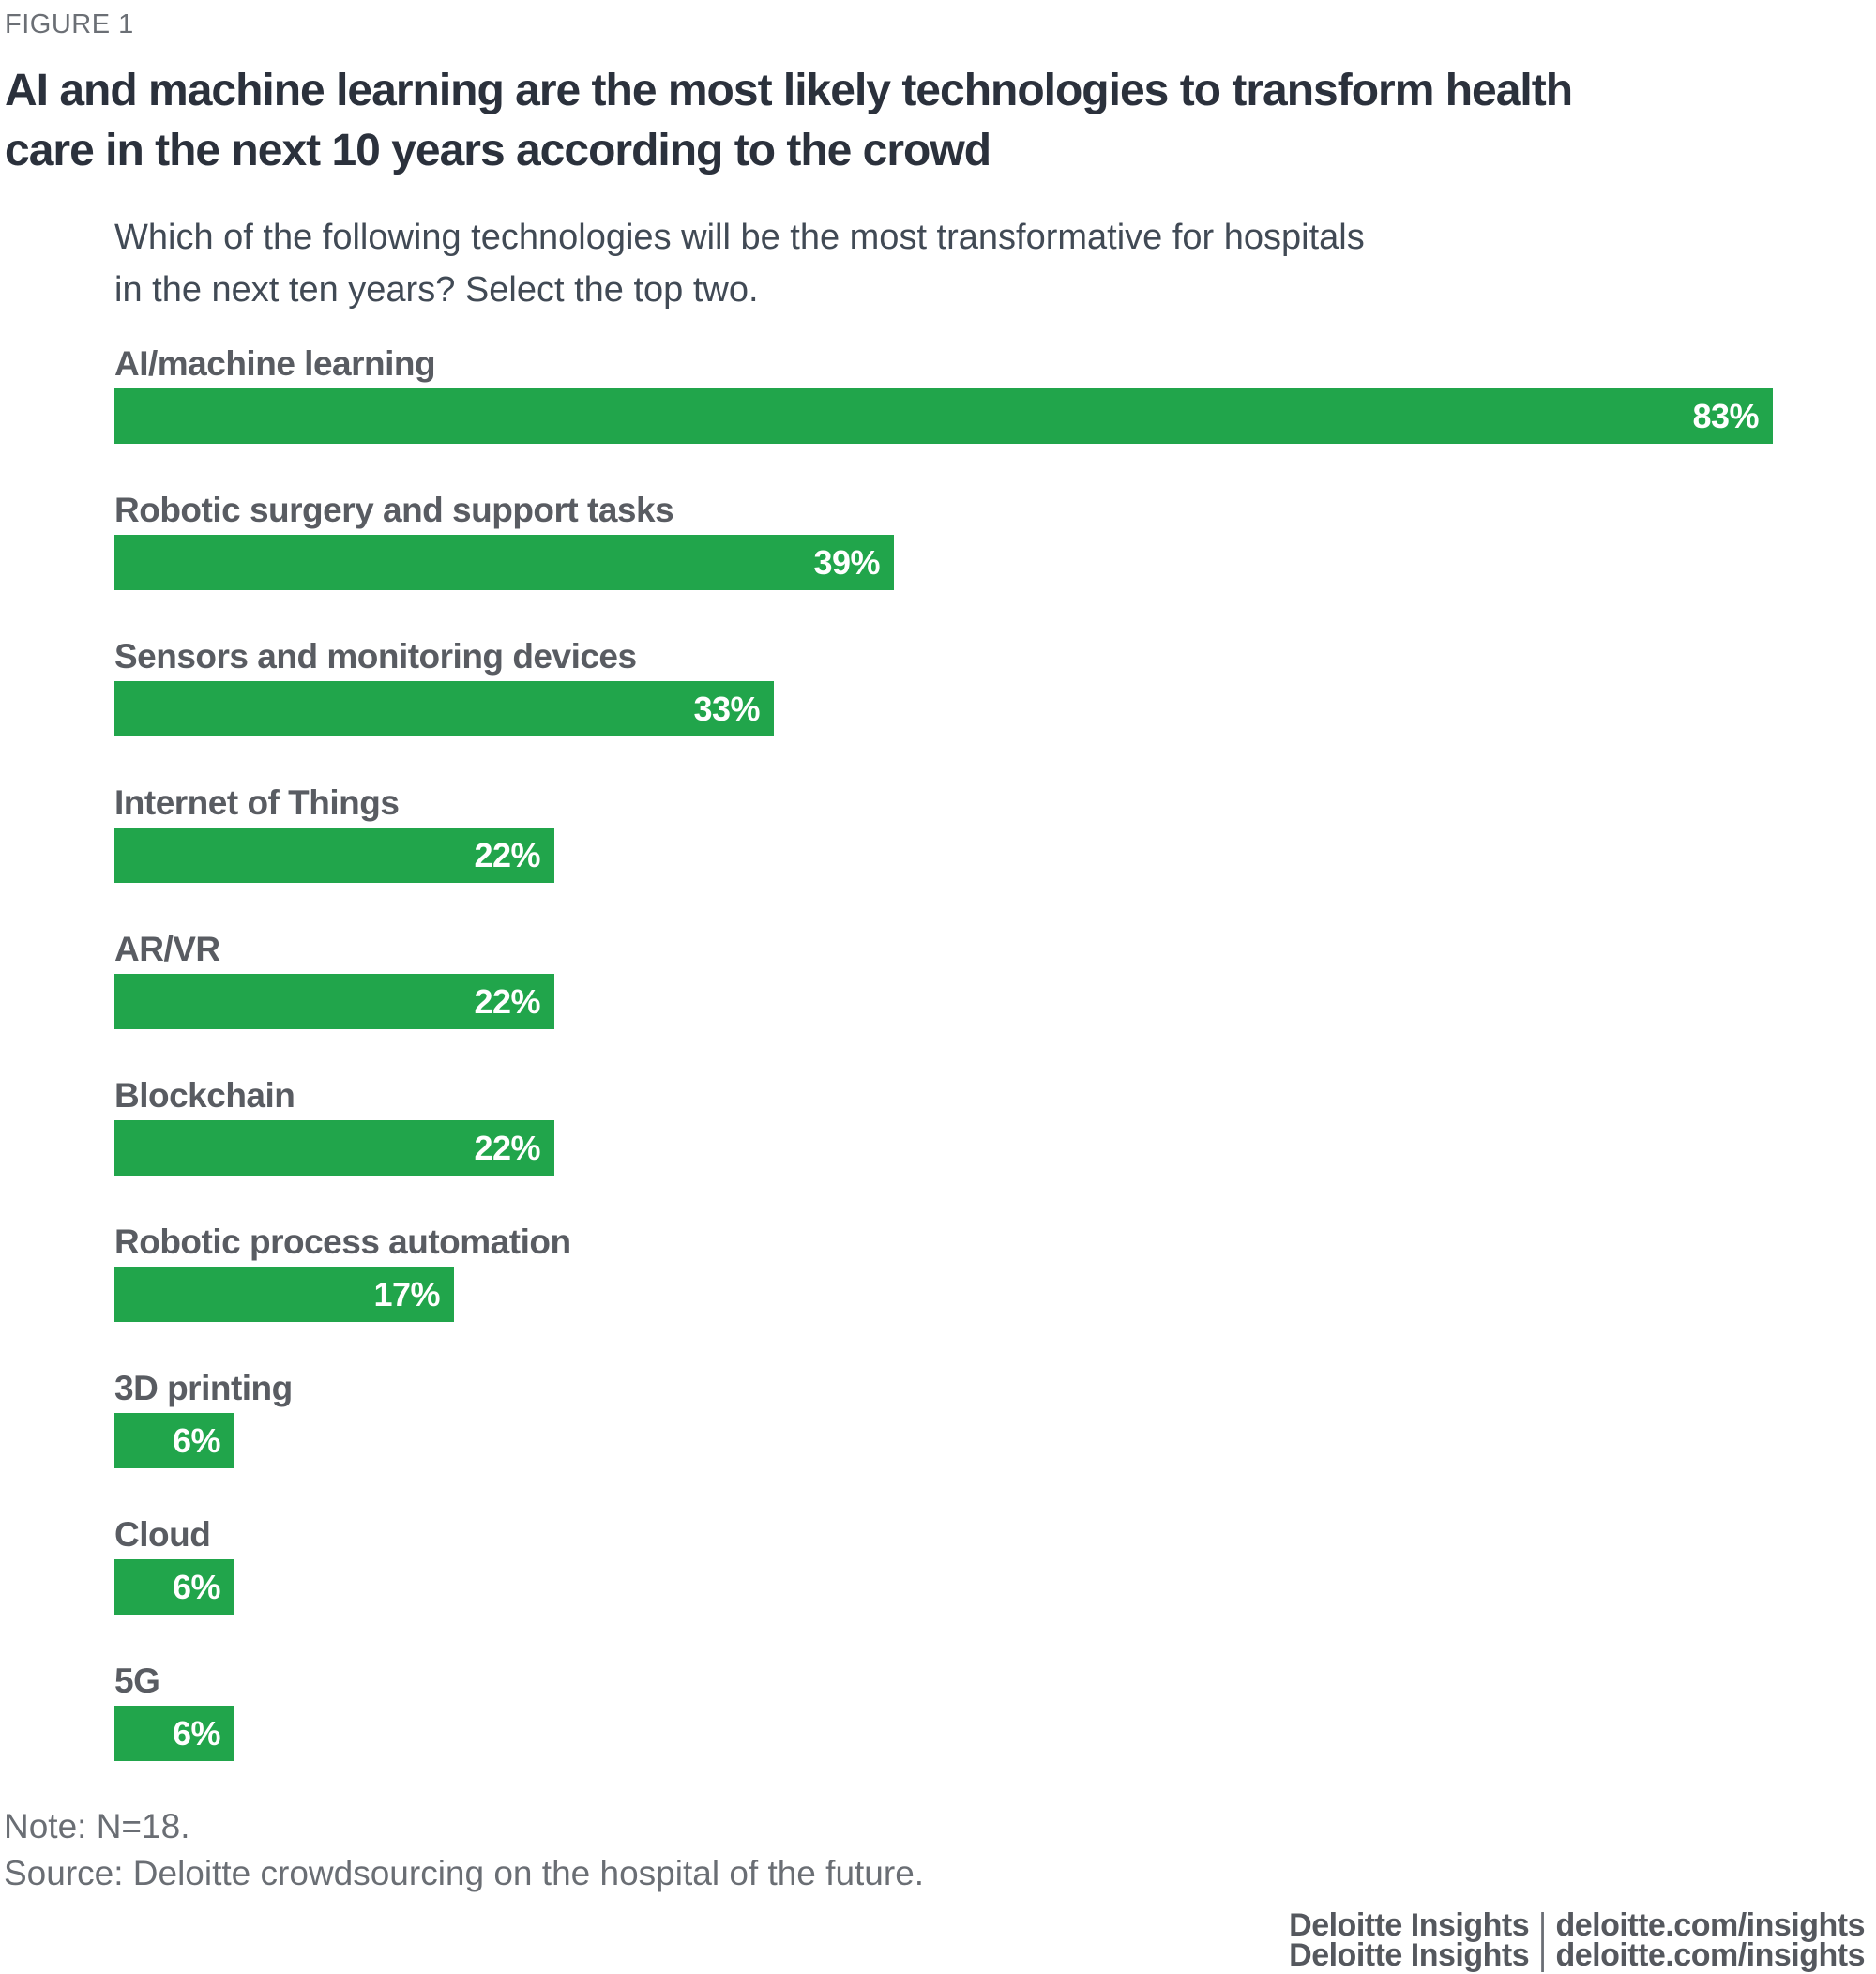  Describe the element at coordinates (284, 1294) in the screenshot. I see `bar: 17%` at that location.